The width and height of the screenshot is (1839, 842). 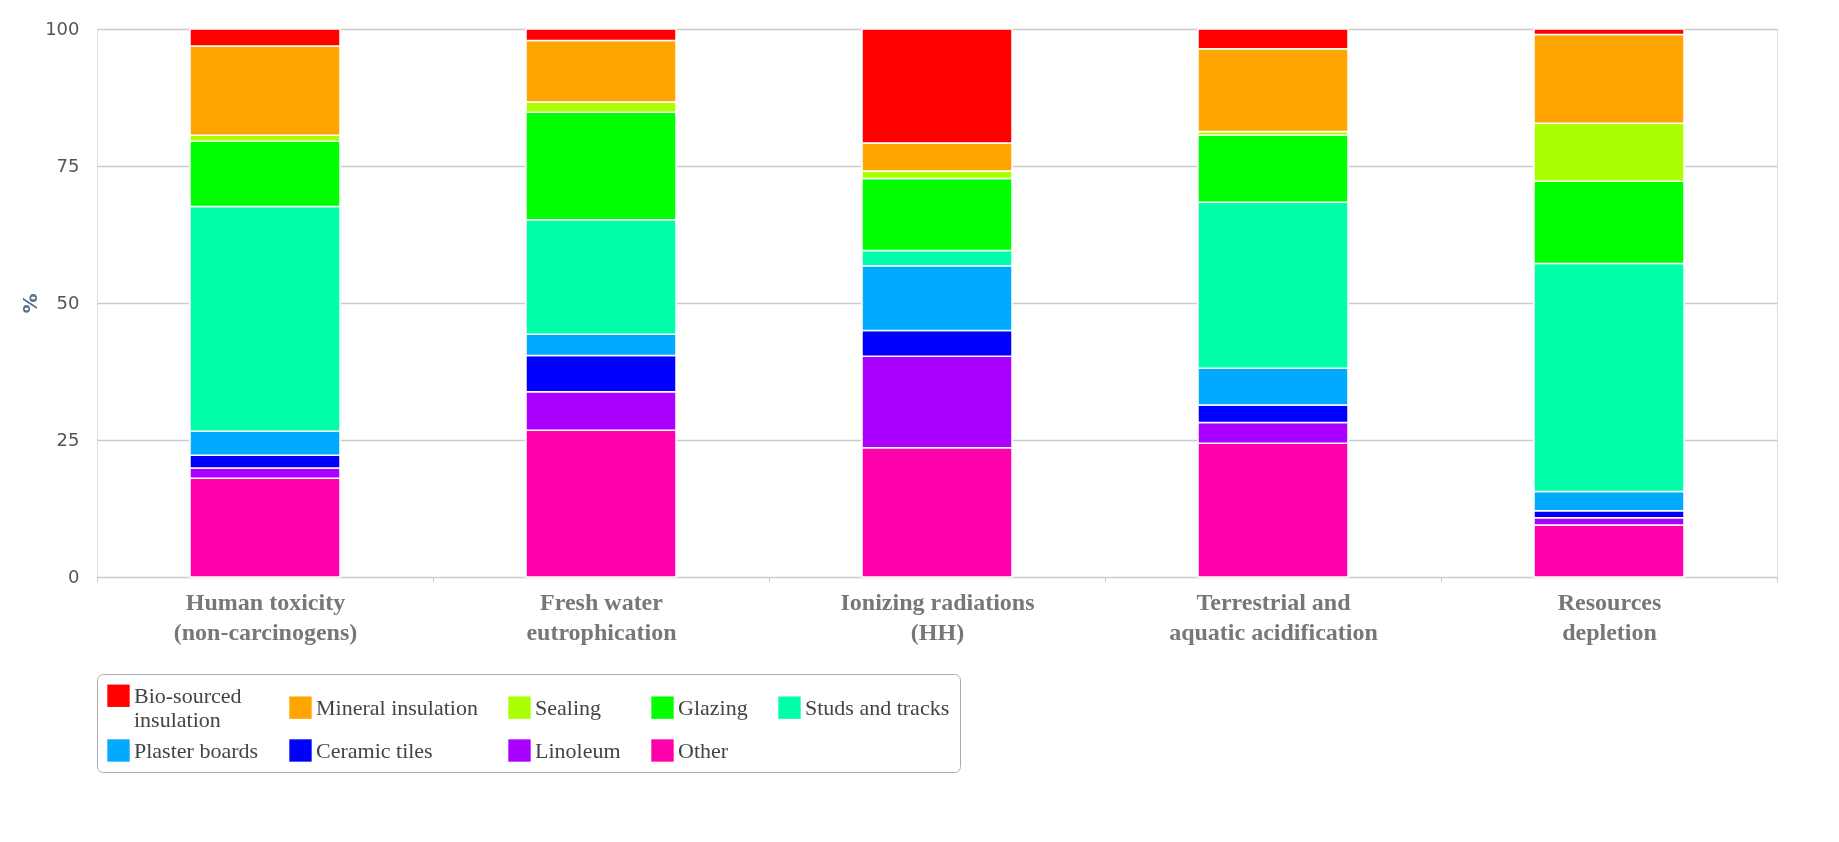 I want to click on legend-label: Other, so click(x=703, y=750).